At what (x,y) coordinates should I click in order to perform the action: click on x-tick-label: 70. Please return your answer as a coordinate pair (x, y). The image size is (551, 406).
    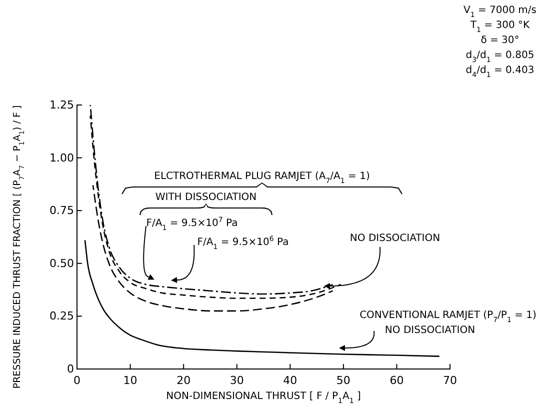
    Looking at the image, I should click on (450, 381).